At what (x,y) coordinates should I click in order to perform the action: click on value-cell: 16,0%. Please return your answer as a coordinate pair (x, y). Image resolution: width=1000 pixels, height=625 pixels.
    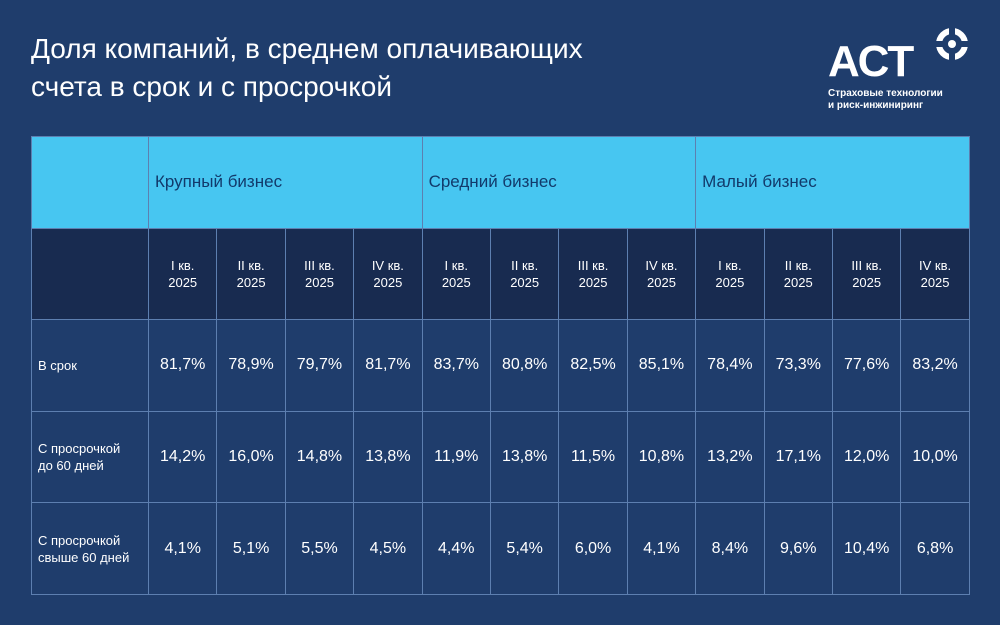
    Looking at the image, I should click on (251, 457).